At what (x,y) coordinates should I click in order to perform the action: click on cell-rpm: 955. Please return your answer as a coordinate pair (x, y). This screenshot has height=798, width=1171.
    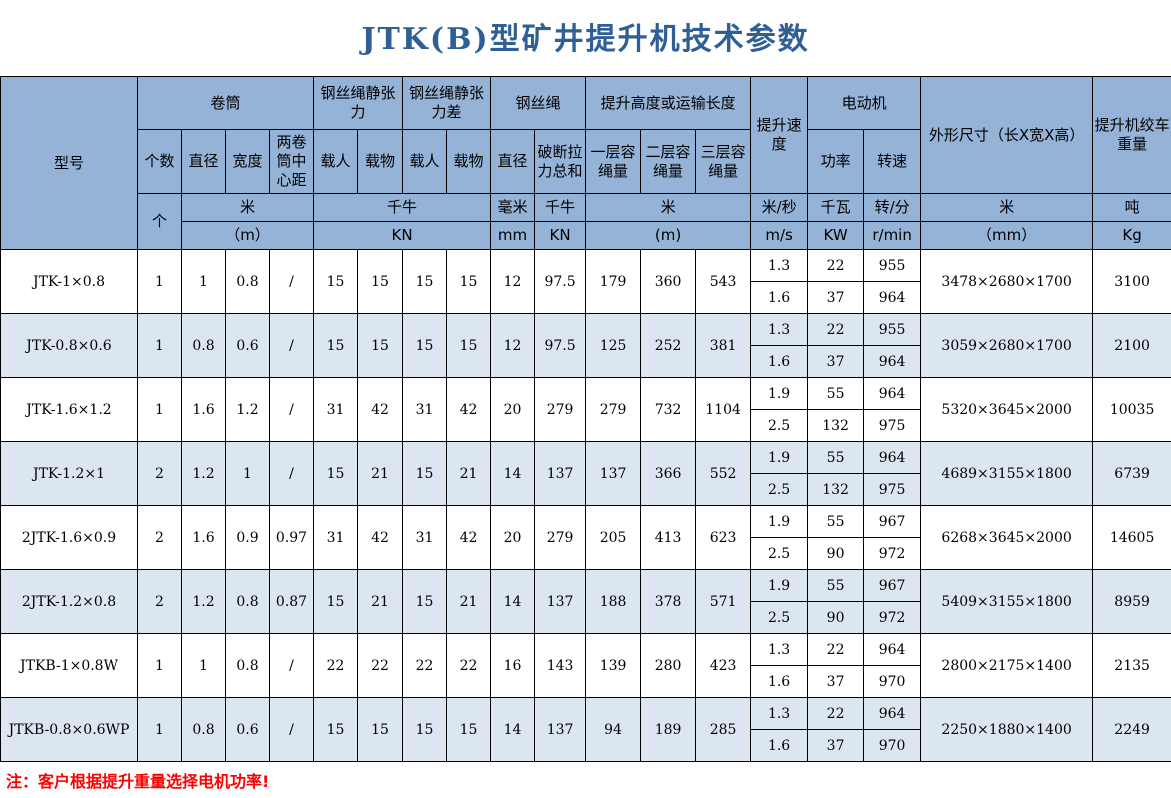
    Looking at the image, I should click on (892, 266).